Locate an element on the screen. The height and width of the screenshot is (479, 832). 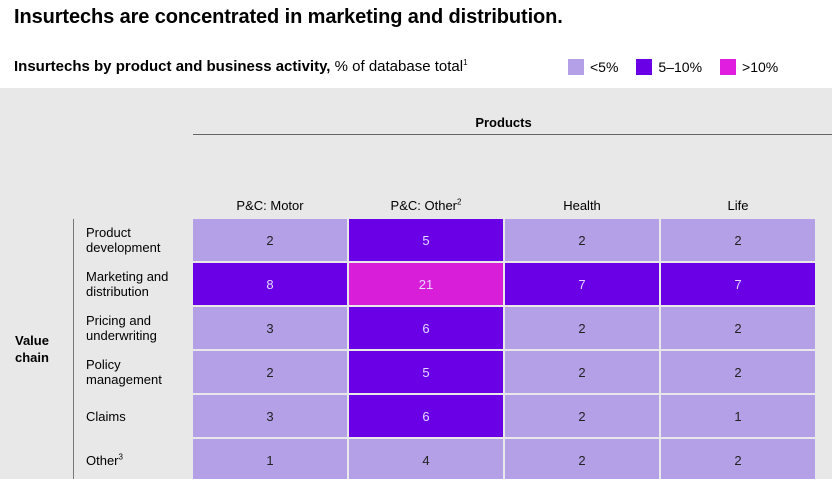
products-rule is located at coordinates (512, 134).